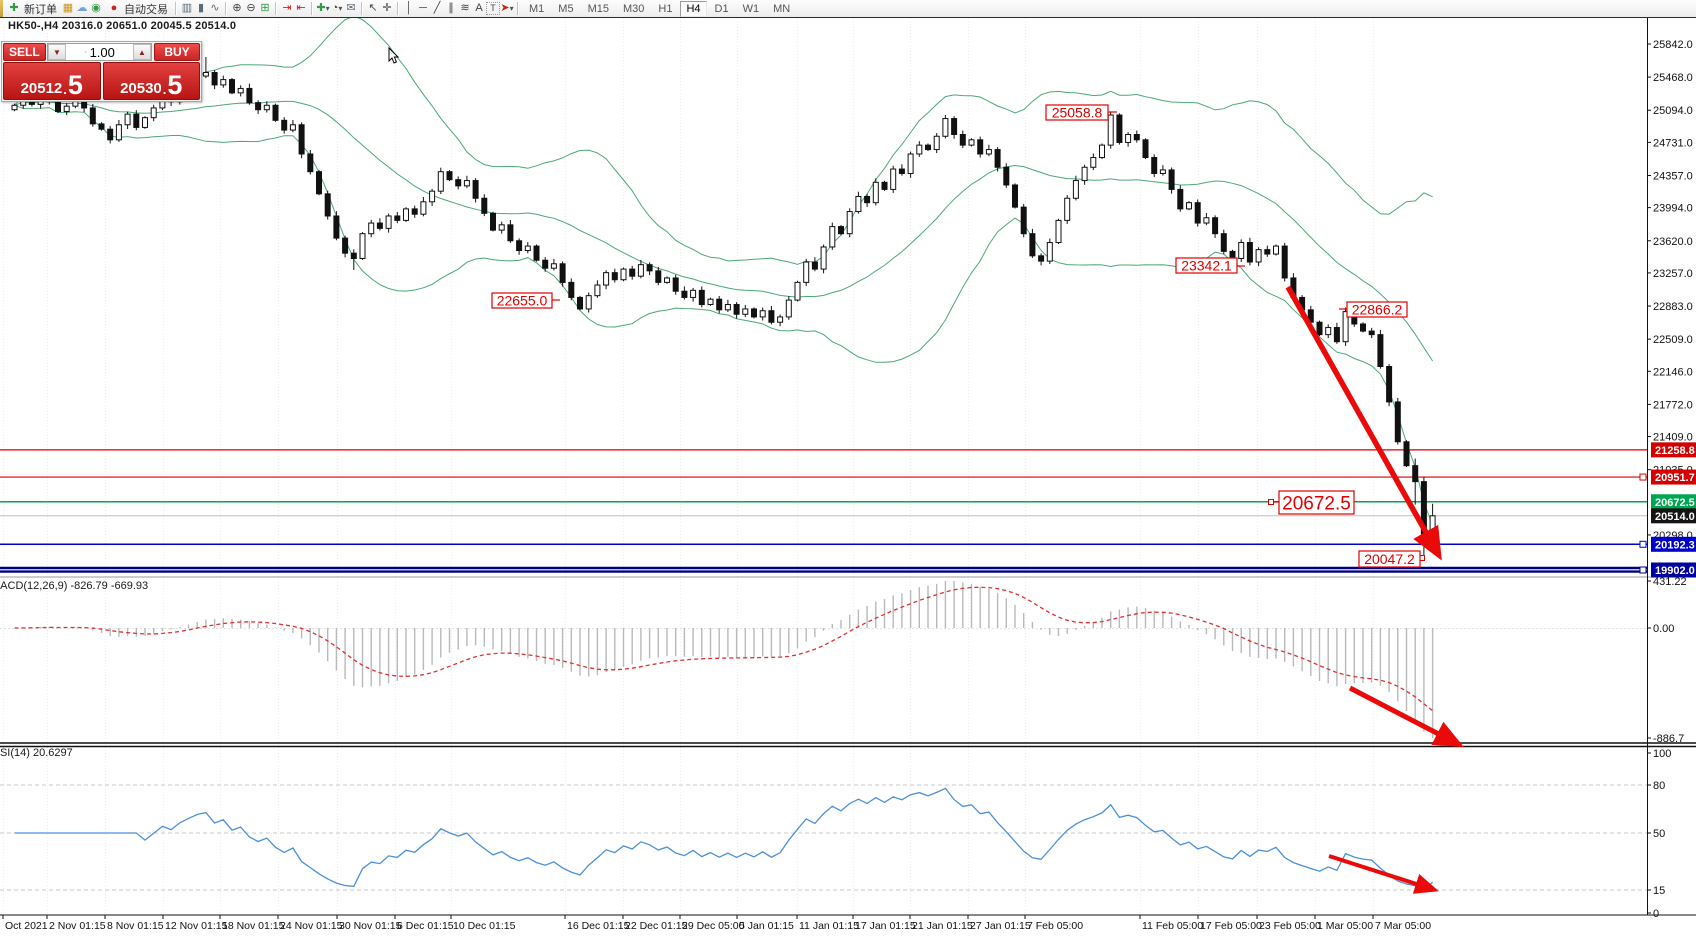 This screenshot has width=1696, height=937. I want to click on price-annotation: 22655.0, so click(525, 300).